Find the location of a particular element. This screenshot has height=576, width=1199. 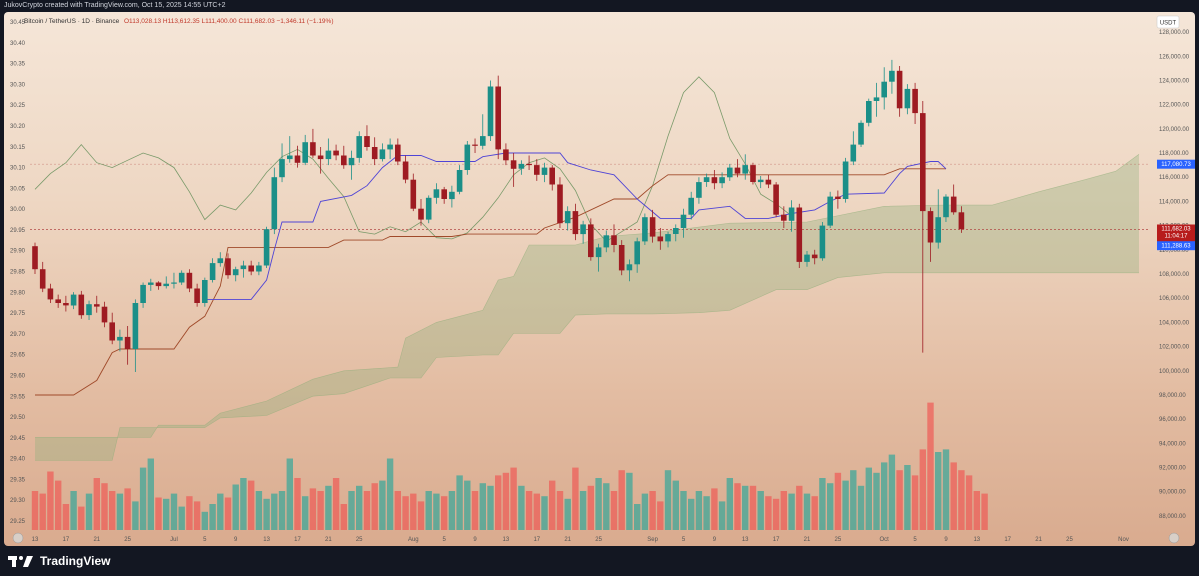

left-axis-tick: 30.00 is located at coordinates (18, 210).